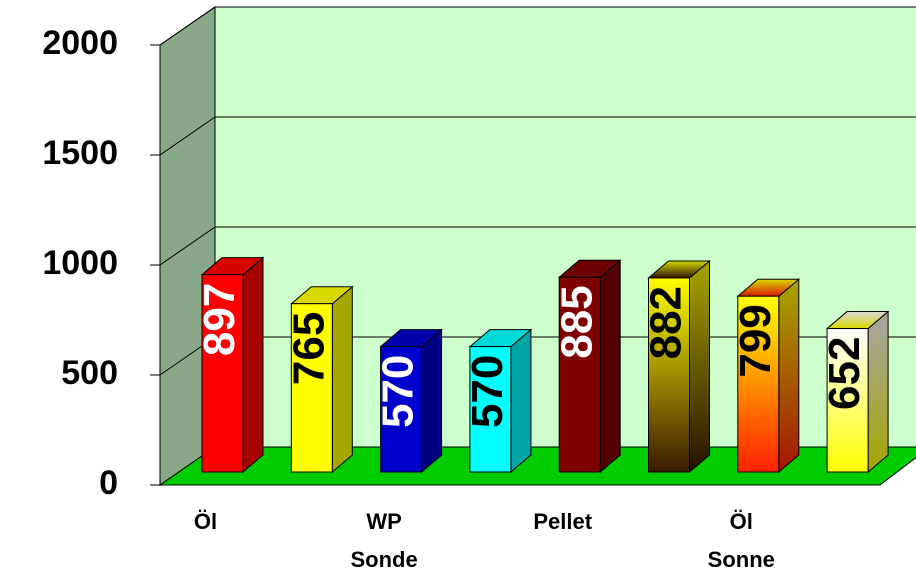 The width and height of the screenshot is (916, 573). I want to click on y-tick-label: 2000, so click(80, 43).